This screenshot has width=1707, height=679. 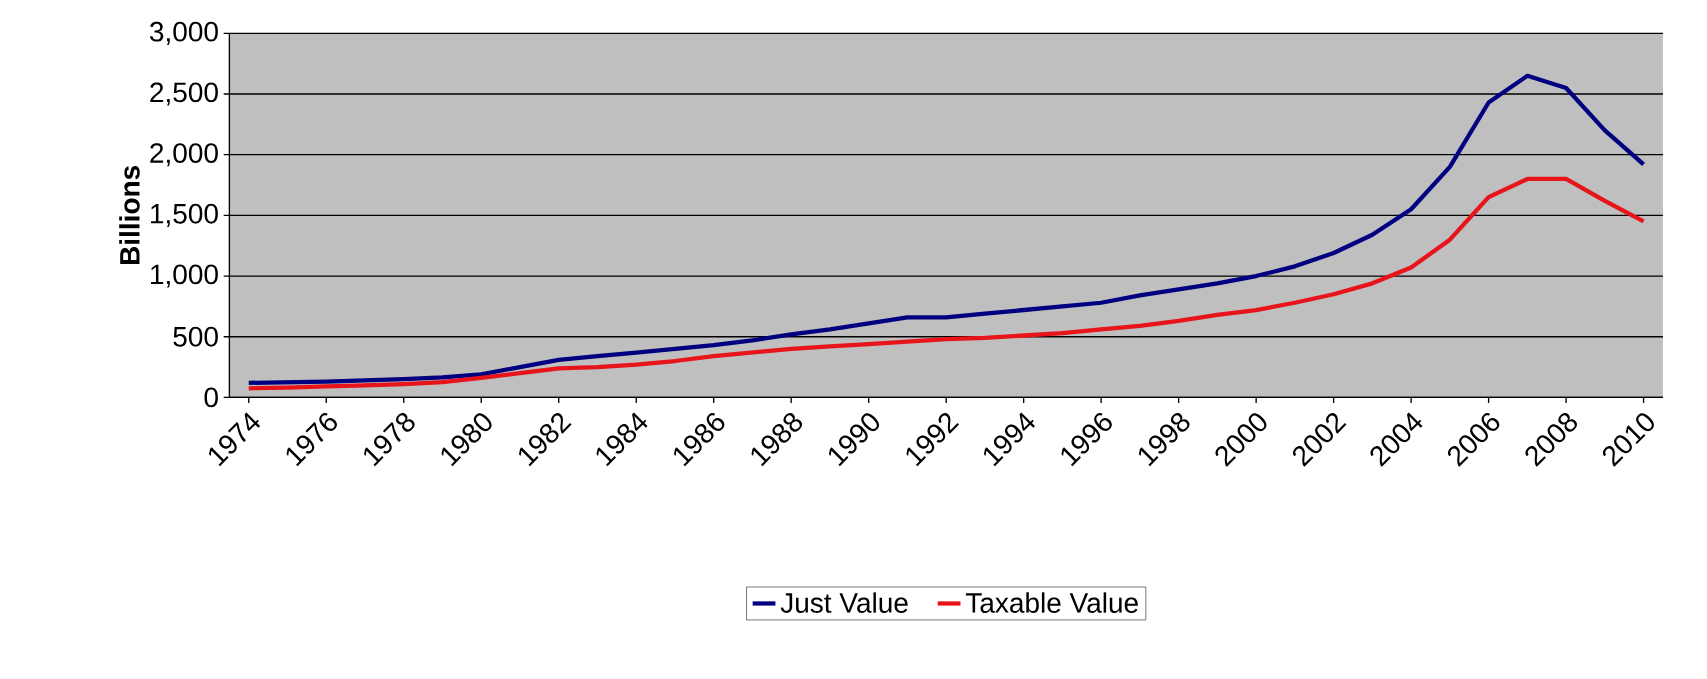 What do you see at coordinates (844, 602) in the screenshot?
I see `legend-label: Just Value` at bounding box center [844, 602].